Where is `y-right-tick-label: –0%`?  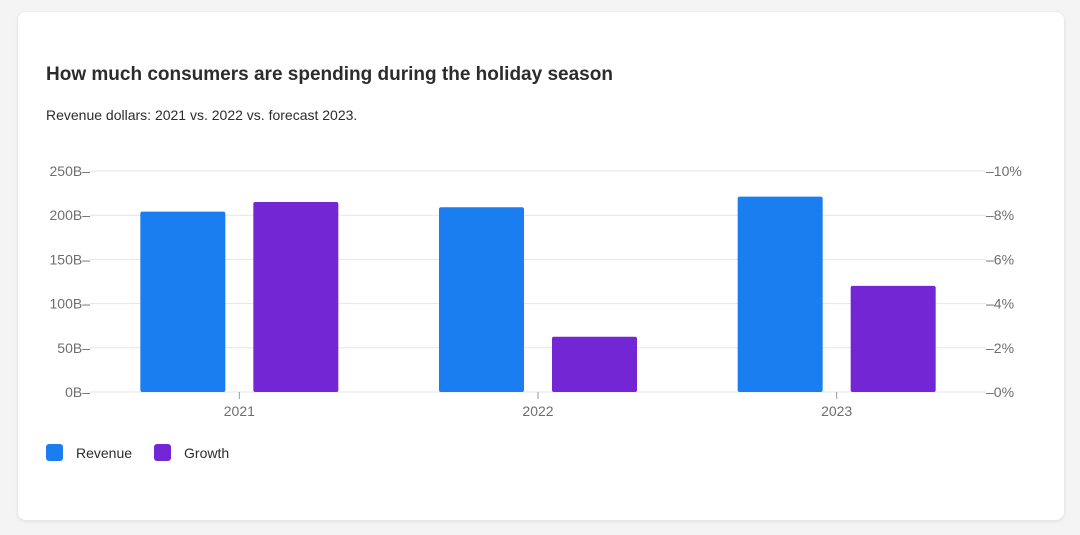
y-right-tick-label: –0% is located at coordinates (1000, 392).